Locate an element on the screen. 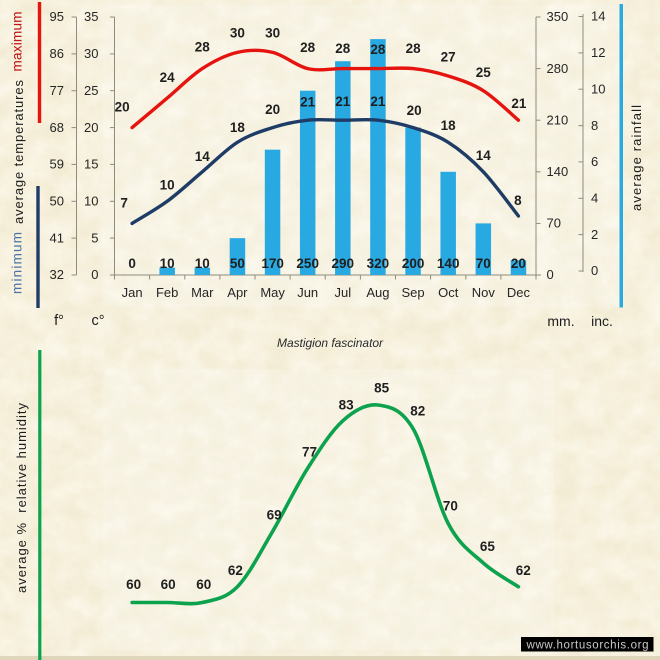  svg-text: f° is located at coordinates (59, 321).